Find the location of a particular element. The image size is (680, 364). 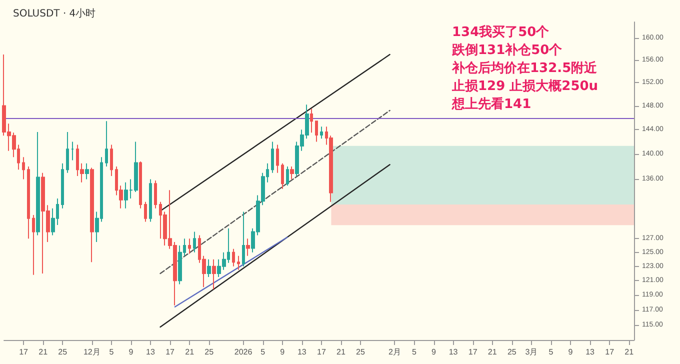

x-tick-label: 2026 is located at coordinates (243, 352).